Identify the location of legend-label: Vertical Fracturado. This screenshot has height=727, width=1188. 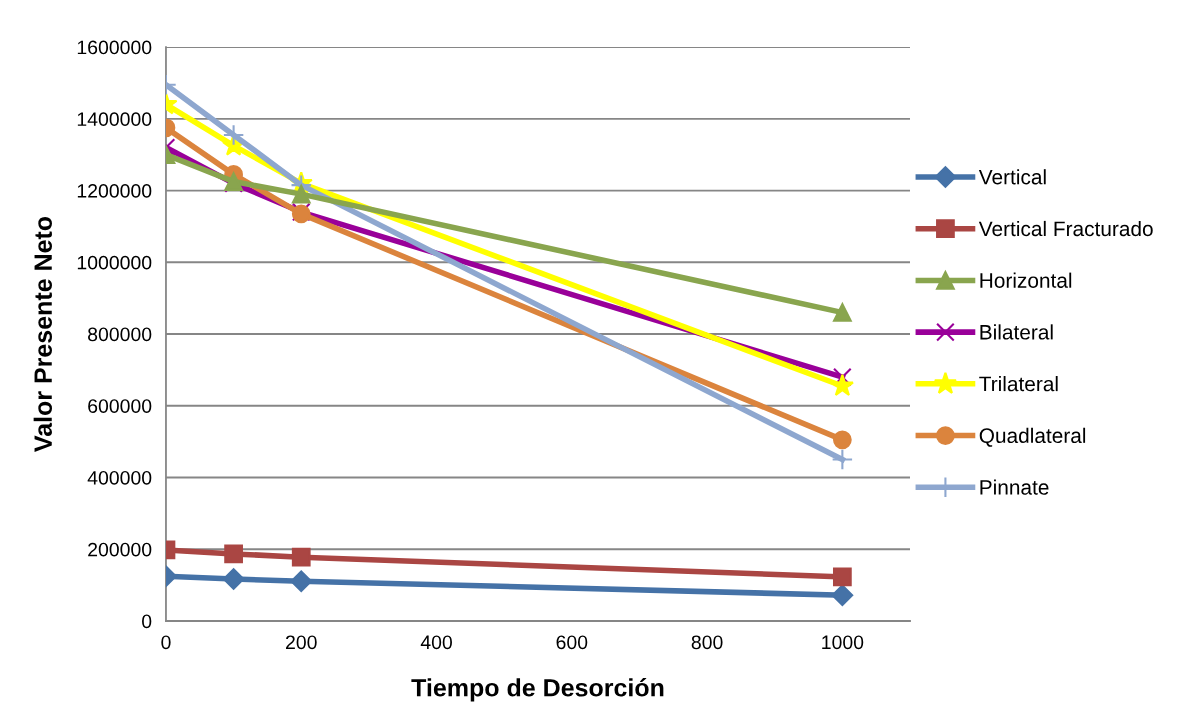
(1065, 228).